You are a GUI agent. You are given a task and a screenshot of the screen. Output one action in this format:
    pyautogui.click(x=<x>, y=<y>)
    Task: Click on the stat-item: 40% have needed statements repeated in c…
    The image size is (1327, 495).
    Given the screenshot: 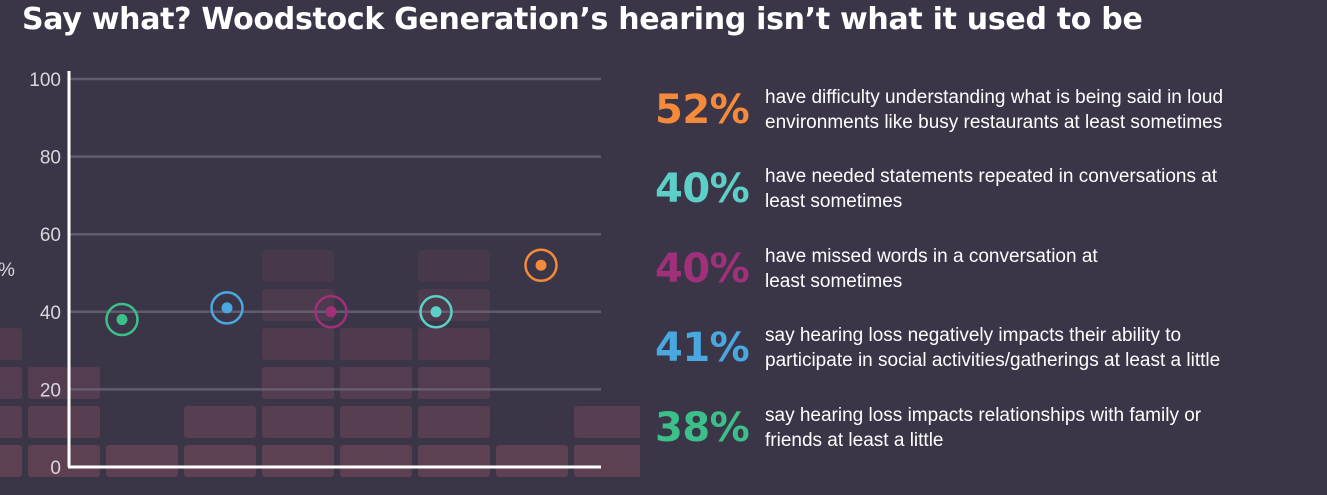 What is the action you would take?
    pyautogui.click(x=990, y=189)
    